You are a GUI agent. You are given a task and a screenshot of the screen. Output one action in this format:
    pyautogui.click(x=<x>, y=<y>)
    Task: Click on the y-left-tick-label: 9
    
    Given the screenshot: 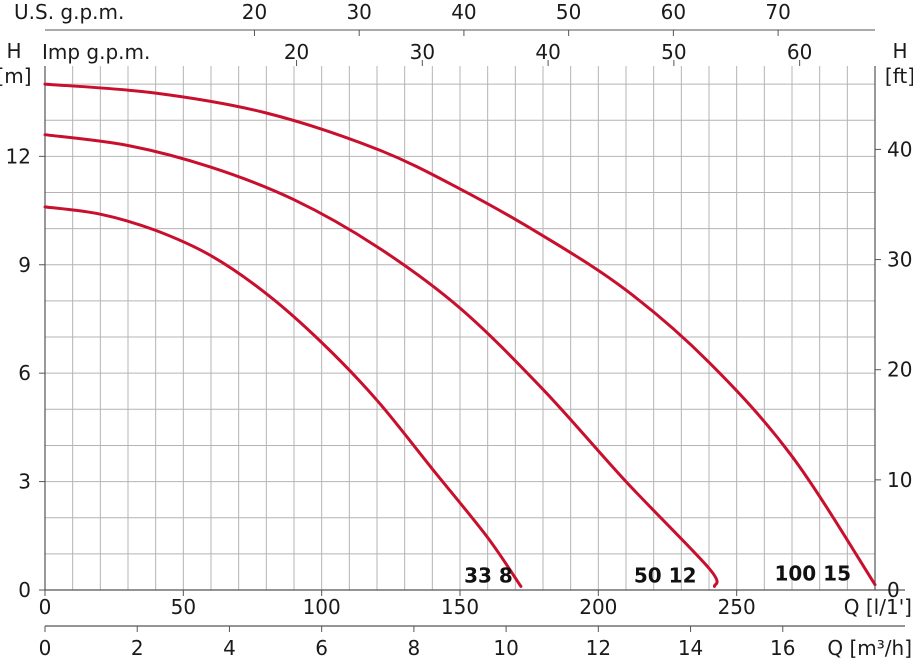 What is the action you would take?
    pyautogui.click(x=24, y=265)
    